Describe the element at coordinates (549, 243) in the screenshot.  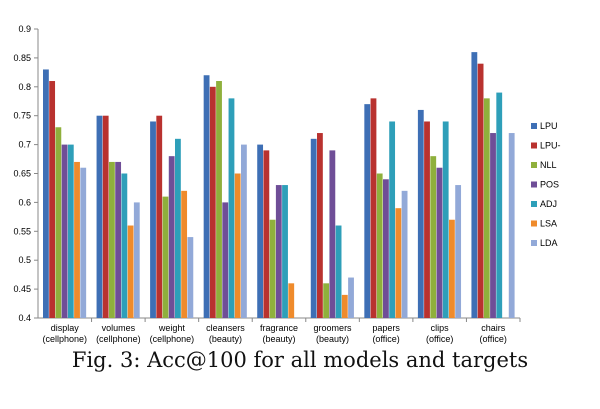
I see `legend-label: LDA` at that location.